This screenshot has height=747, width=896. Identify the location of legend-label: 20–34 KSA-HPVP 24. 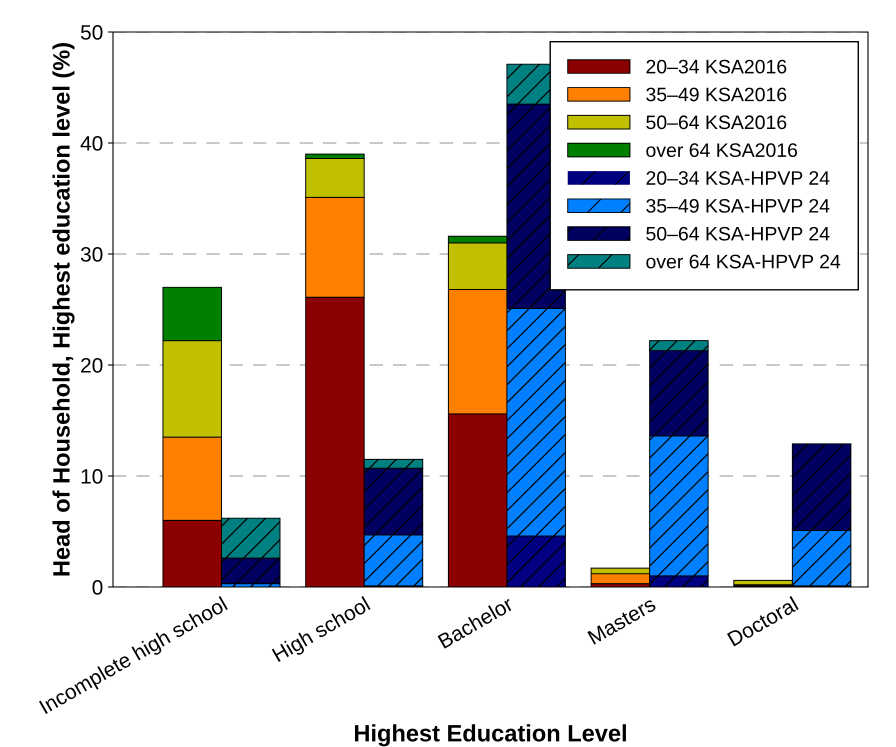
(738, 178).